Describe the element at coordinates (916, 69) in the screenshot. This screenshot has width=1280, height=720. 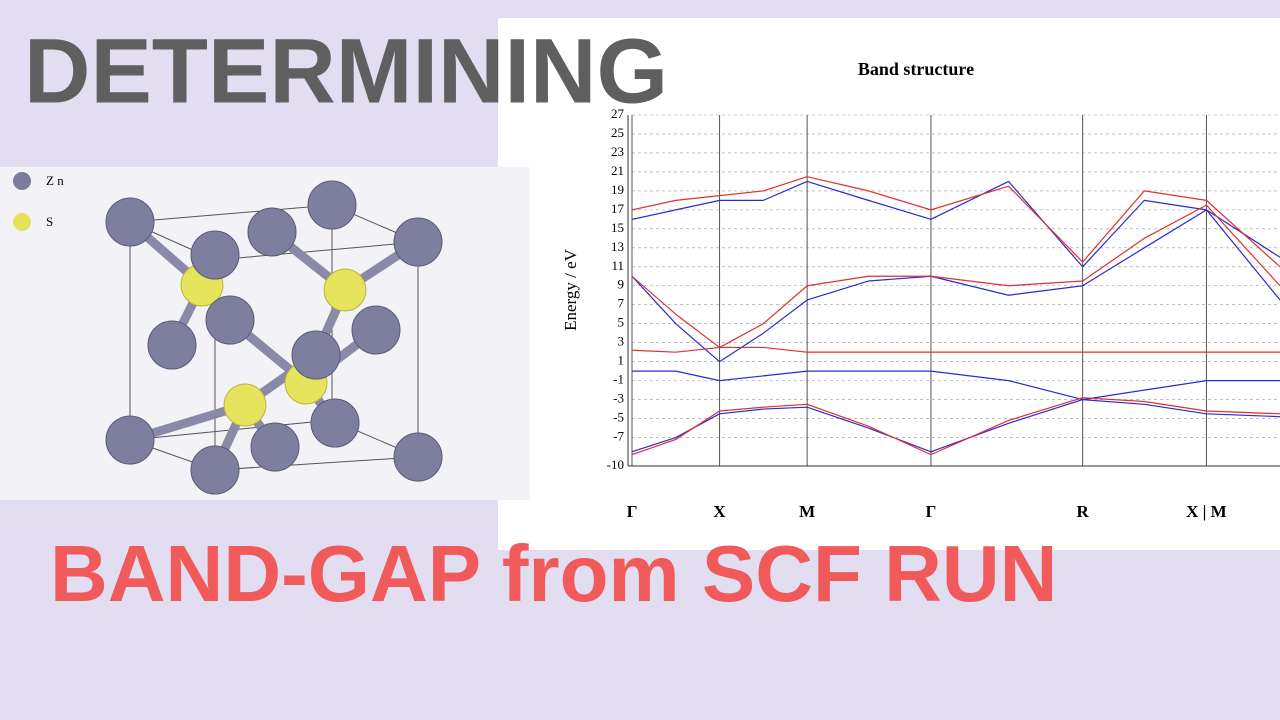
I see `chart-title: Band structure` at that location.